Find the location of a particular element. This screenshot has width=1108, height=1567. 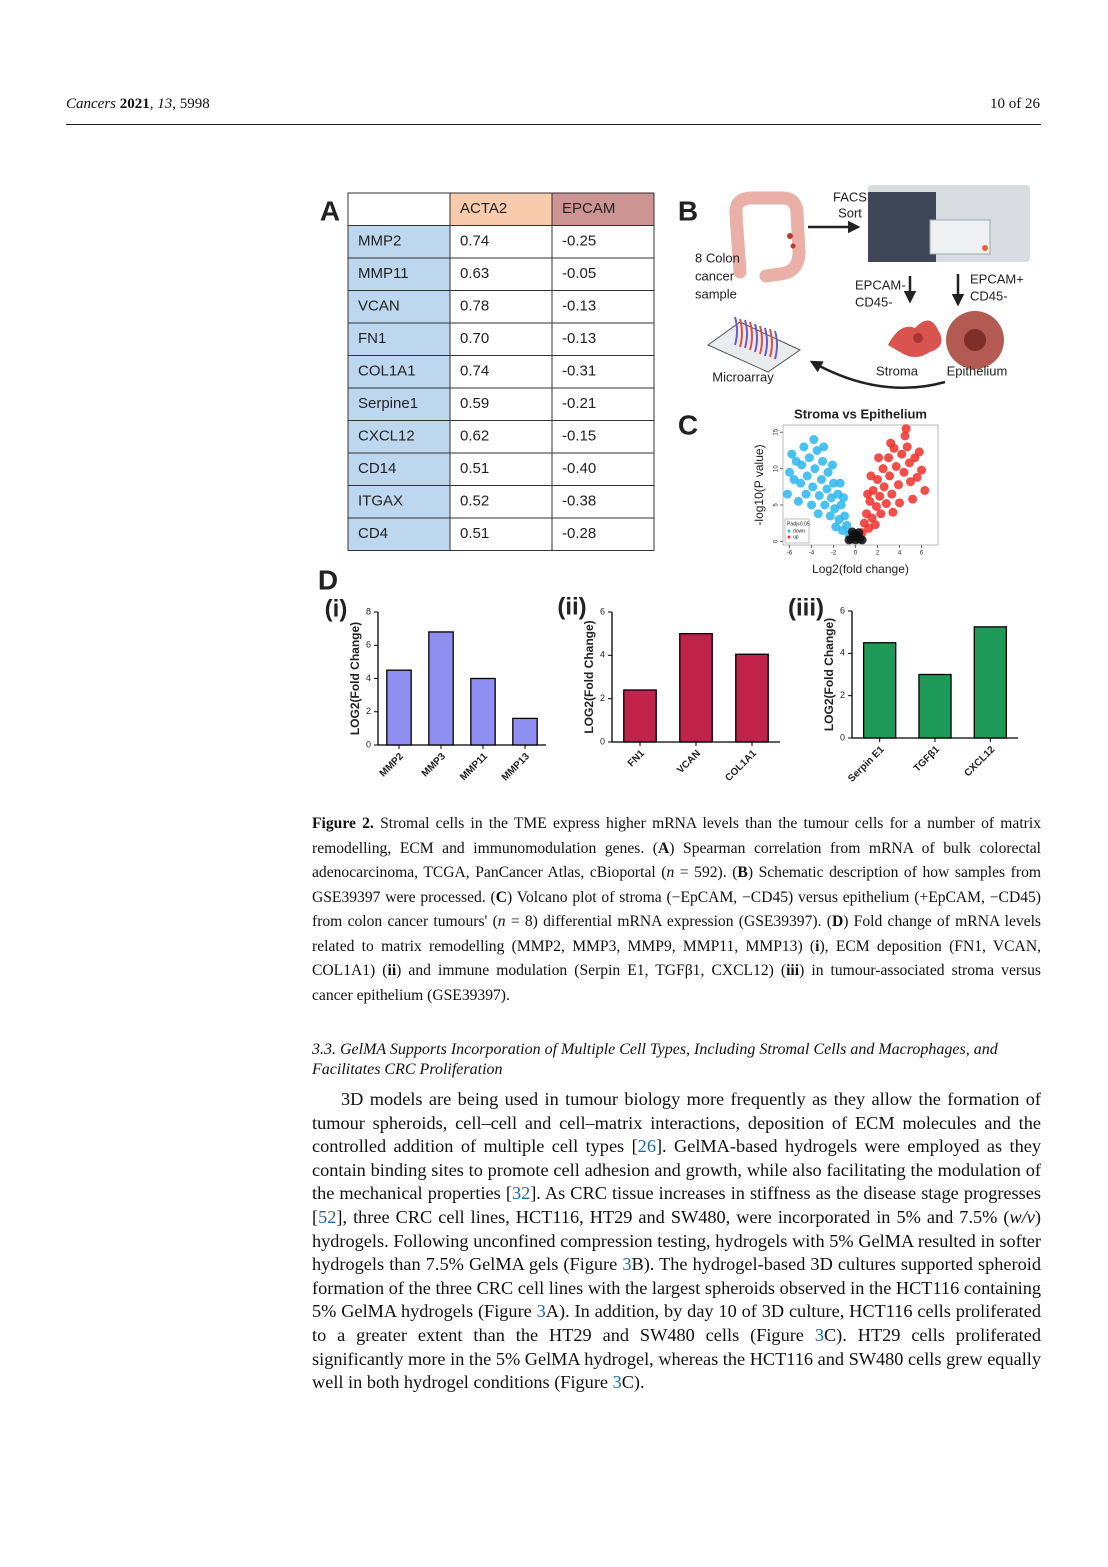

table-value: -0.38 is located at coordinates (579, 501).